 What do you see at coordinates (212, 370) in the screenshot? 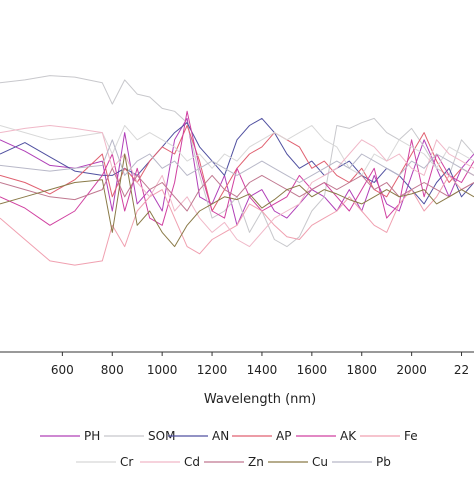
I see `x-tick-label: 1200` at bounding box center [212, 370].